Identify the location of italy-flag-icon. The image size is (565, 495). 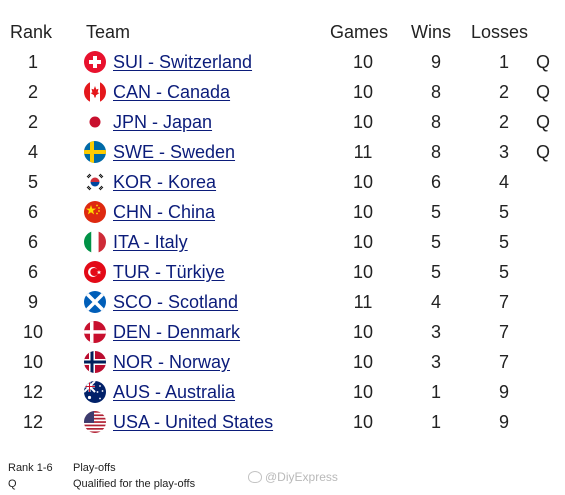
(95, 242).